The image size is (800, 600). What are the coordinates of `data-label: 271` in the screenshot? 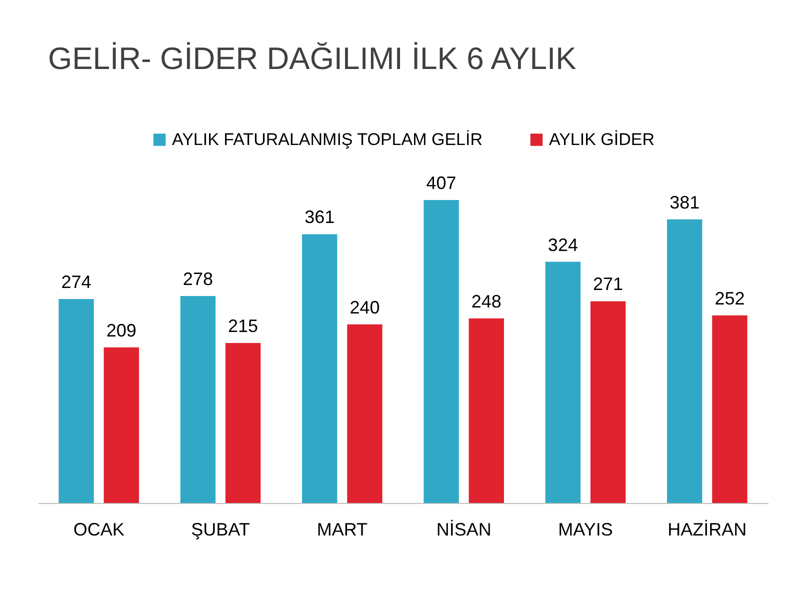 It's located at (608, 284).